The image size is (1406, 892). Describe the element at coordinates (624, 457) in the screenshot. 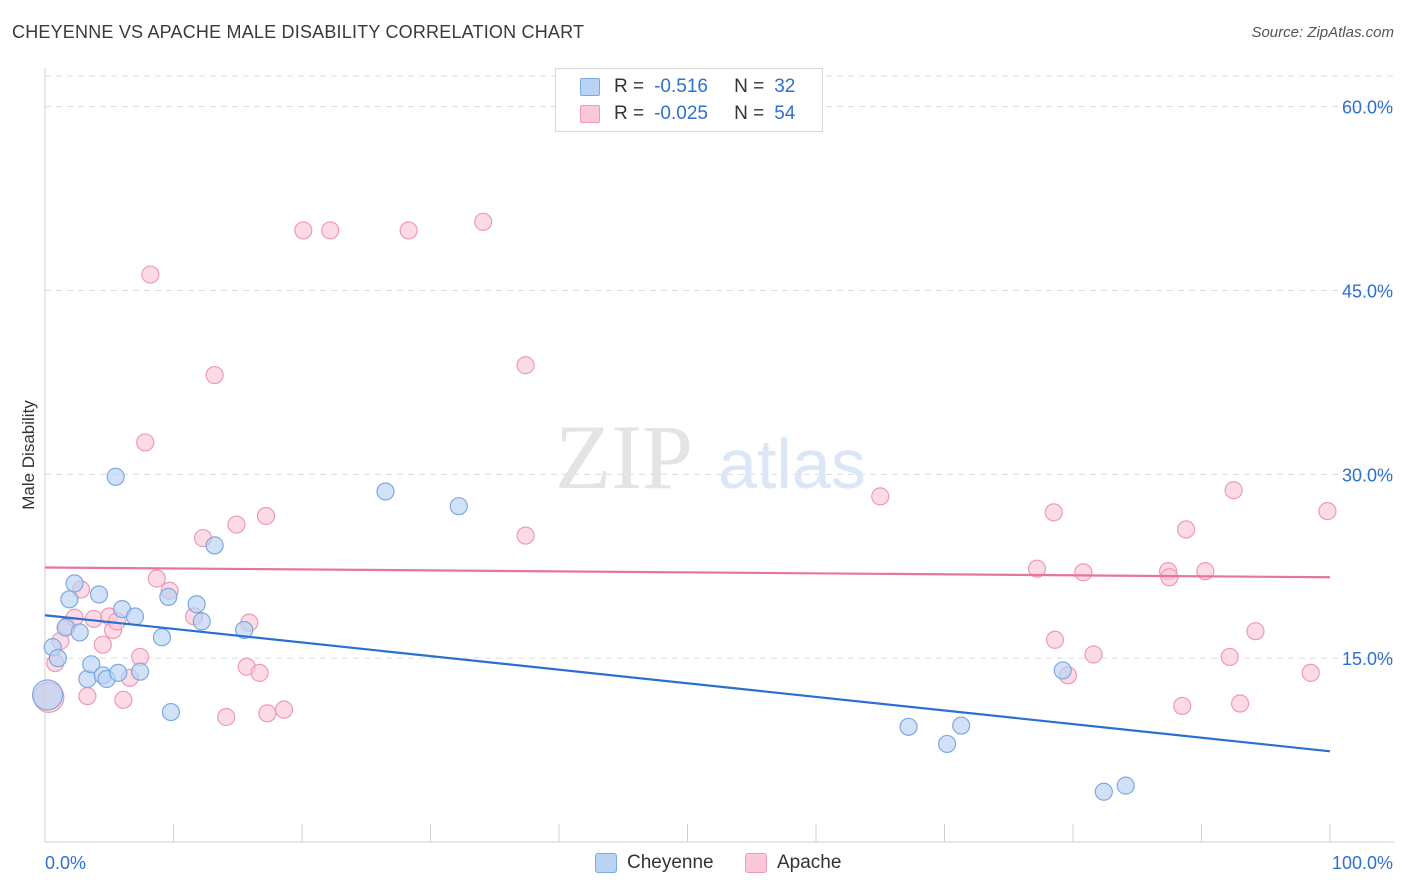

I see `watermark-zip: ZIP` at that location.